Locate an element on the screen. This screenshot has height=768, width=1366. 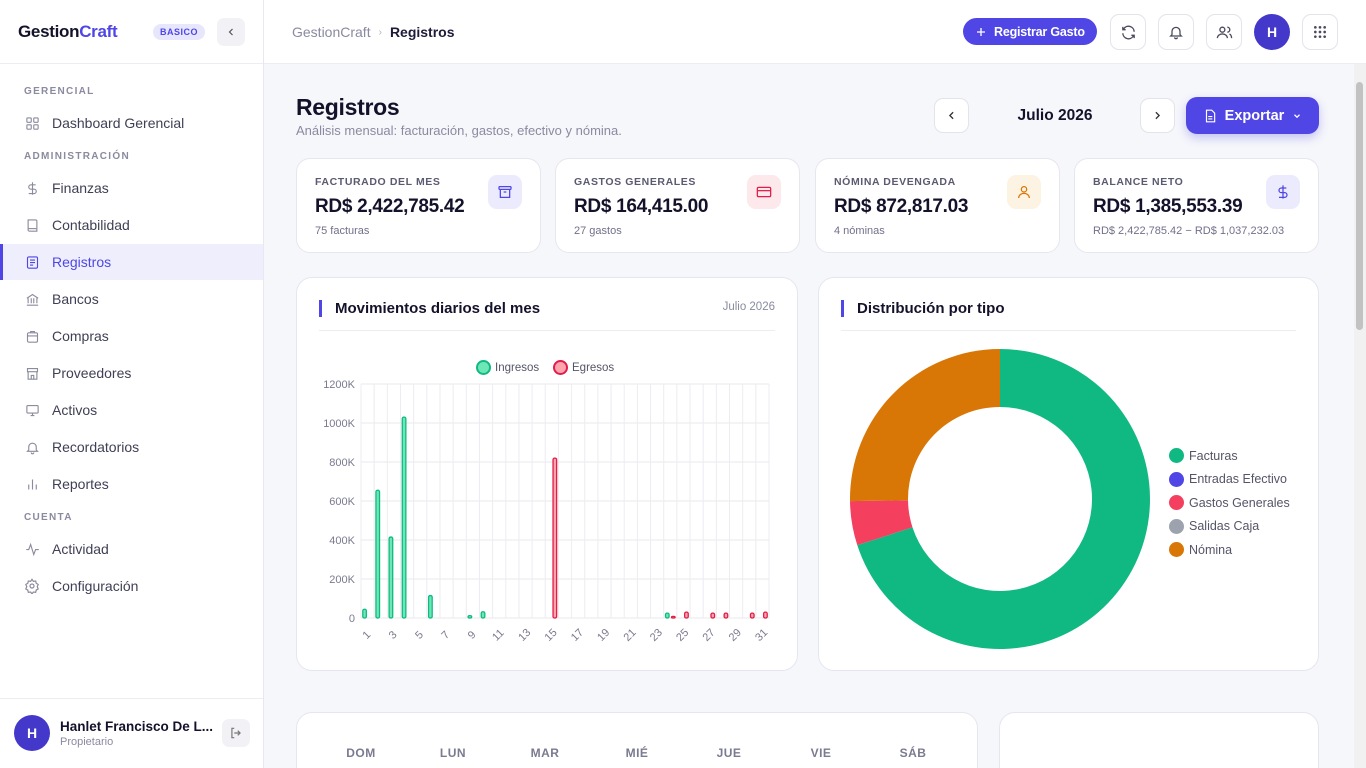
legend-egresos: Egresos is located at coordinates (583, 367).